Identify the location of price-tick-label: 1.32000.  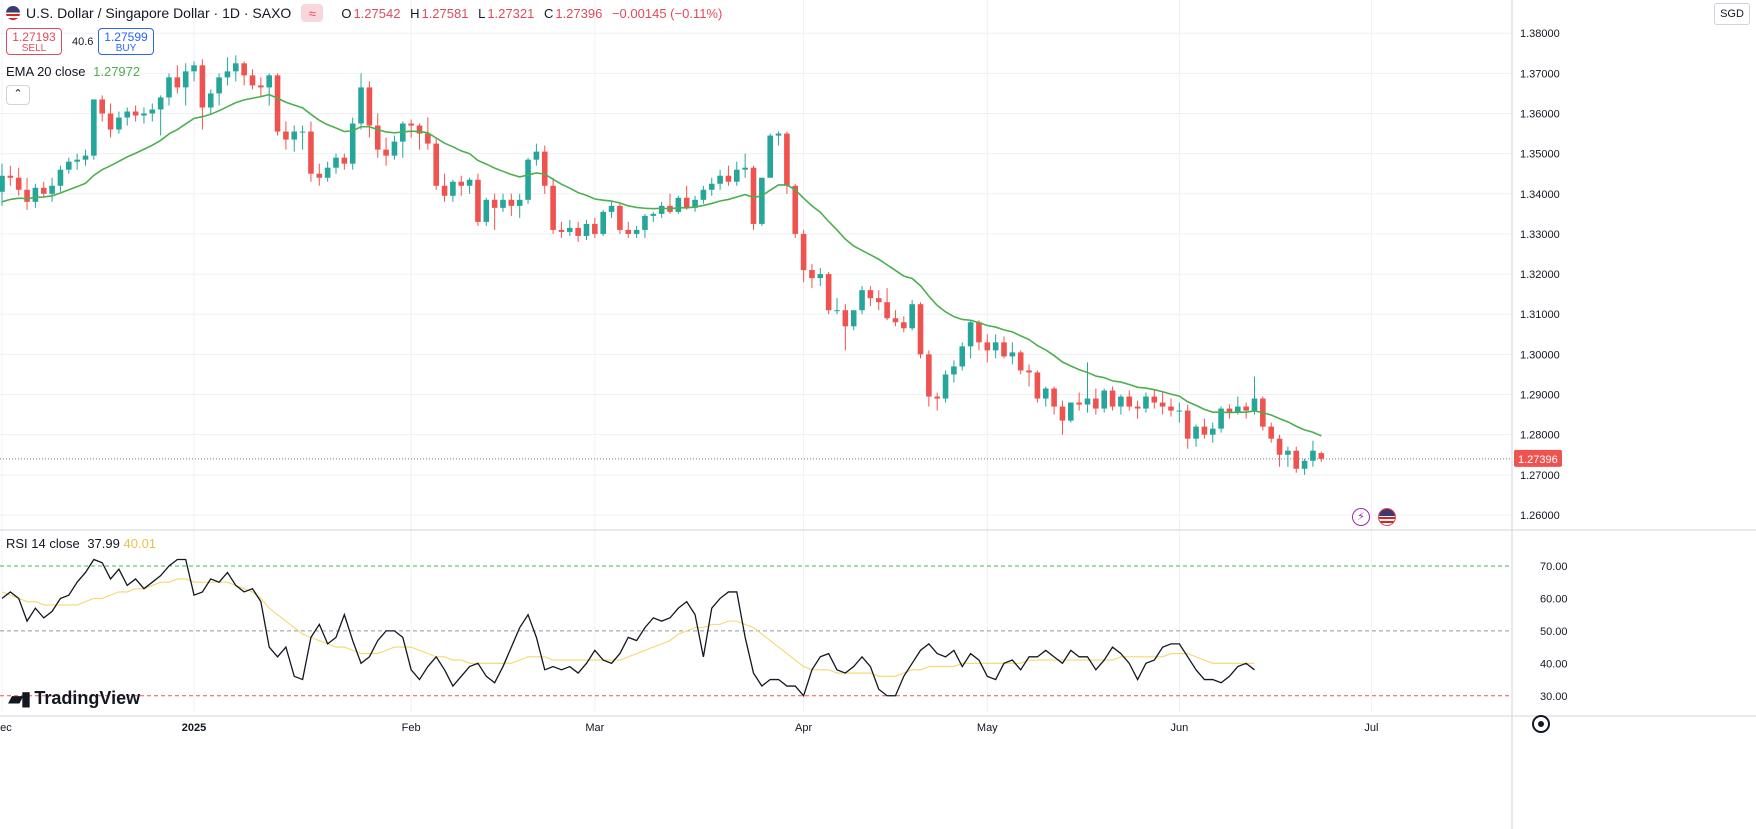
(1540, 275).